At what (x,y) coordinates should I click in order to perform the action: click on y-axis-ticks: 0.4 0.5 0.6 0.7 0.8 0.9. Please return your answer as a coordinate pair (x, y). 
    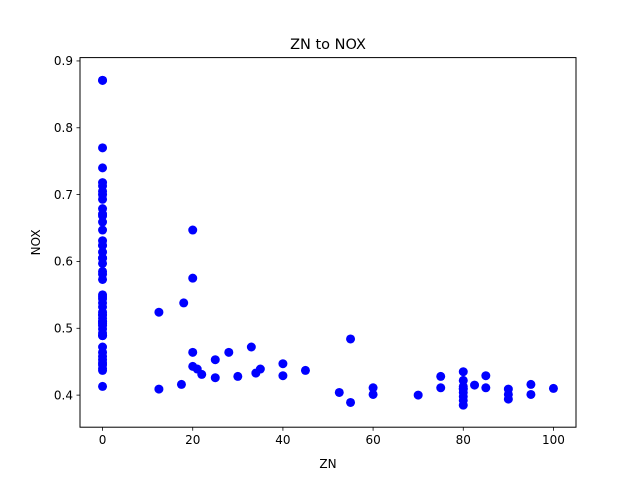
    Looking at the image, I should click on (67, 228).